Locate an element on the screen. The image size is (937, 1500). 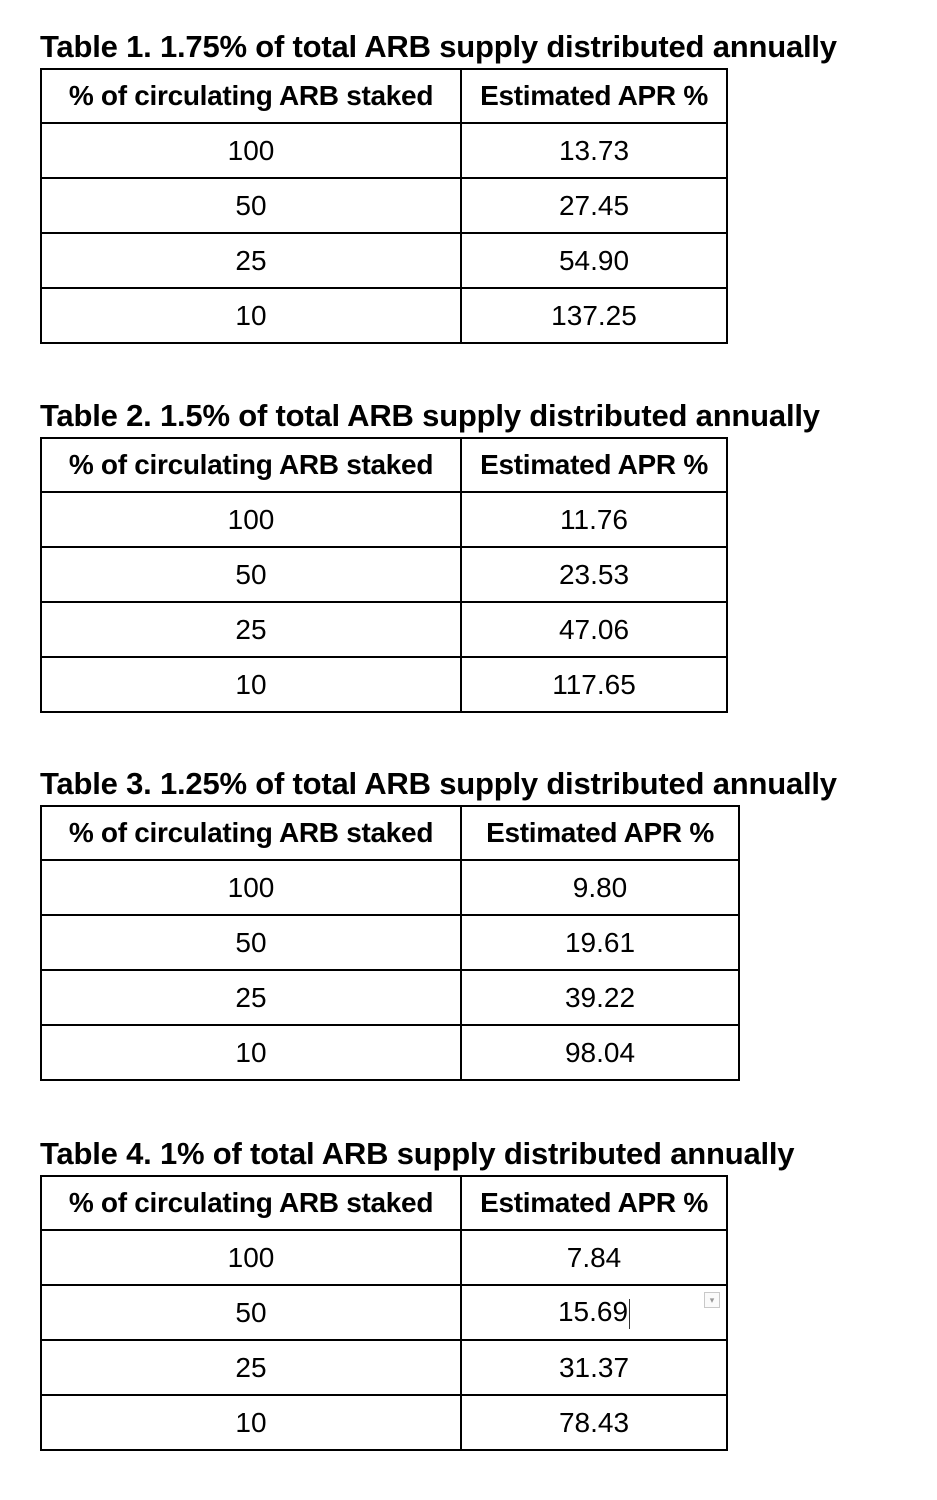
table-cell-active: 15.69 ▾ is located at coordinates (594, 1312).